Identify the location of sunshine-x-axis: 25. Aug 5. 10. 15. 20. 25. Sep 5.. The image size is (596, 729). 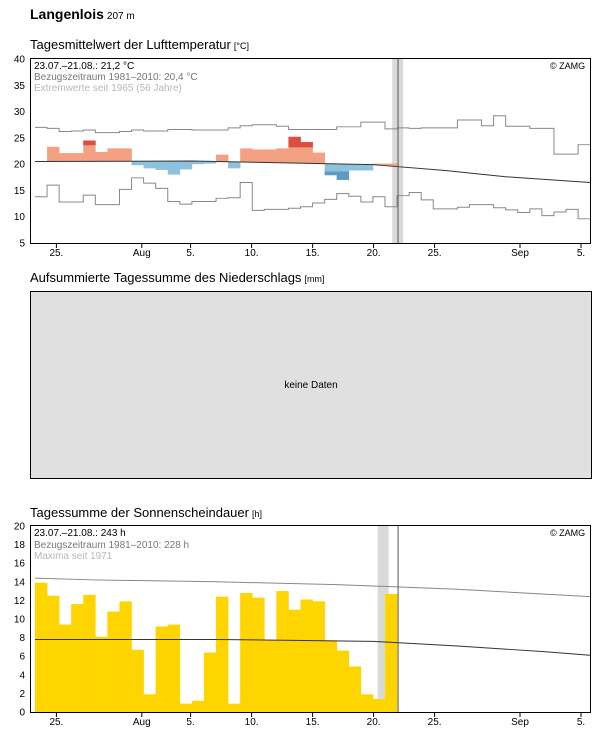
(317, 720).